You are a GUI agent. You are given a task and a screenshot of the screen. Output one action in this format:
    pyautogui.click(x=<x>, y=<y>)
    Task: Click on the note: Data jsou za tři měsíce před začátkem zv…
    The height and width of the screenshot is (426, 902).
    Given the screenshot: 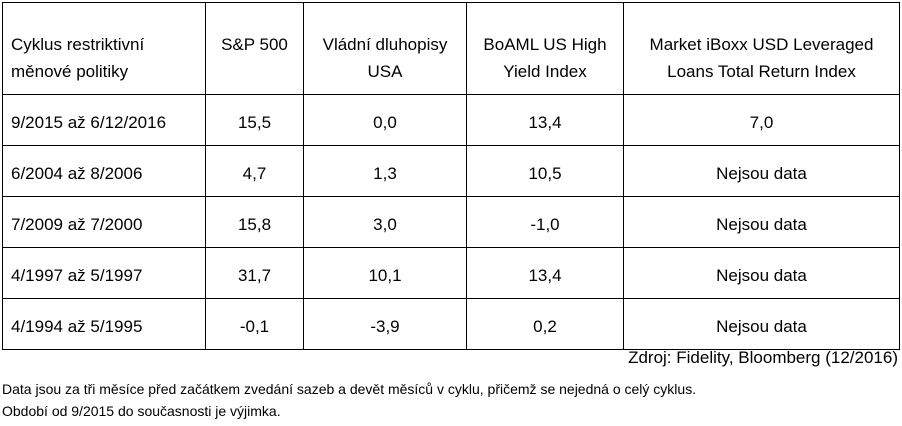 What is the action you would take?
    pyautogui.click(x=349, y=389)
    